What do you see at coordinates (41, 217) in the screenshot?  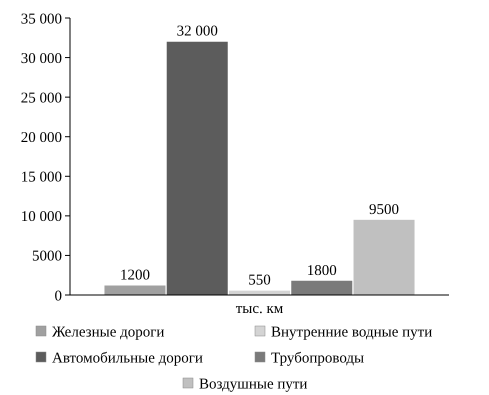 I see `y-tick-label: 10 000` at bounding box center [41, 217].